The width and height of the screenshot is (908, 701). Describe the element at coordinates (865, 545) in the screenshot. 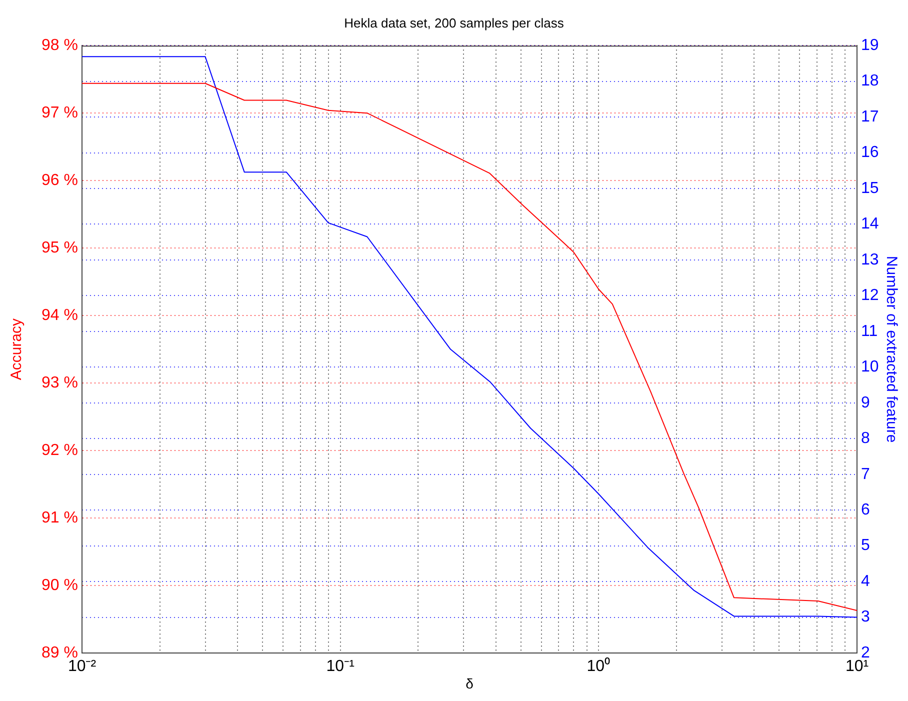

I see `y2-tick-label: 5` at that location.